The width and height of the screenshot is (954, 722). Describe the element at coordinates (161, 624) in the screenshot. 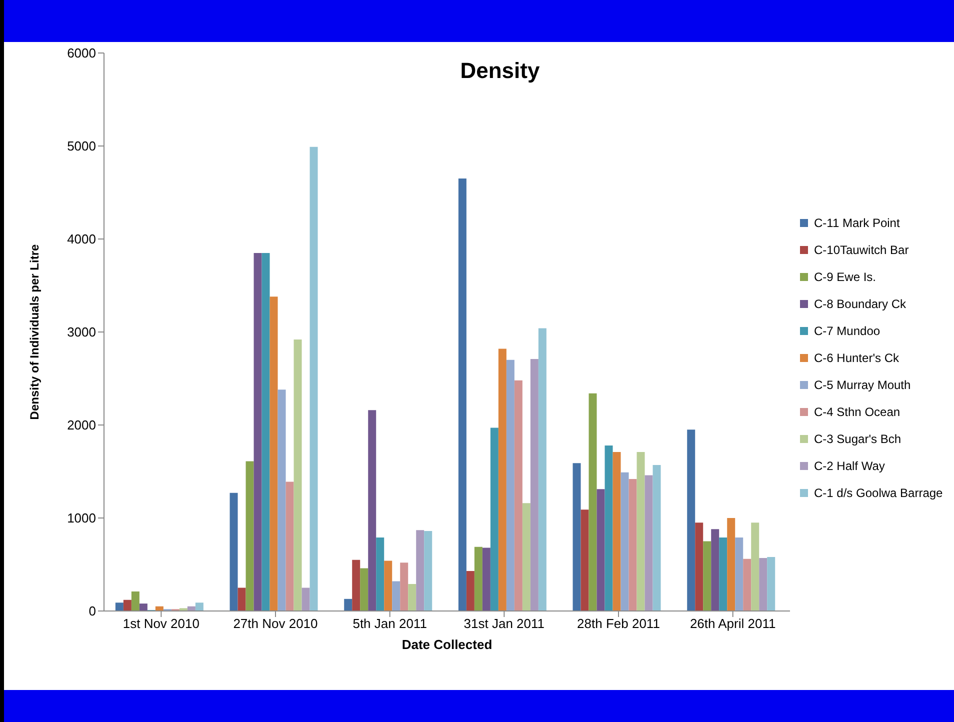

I see `x-tick-label: 1st Nov 2010` at that location.